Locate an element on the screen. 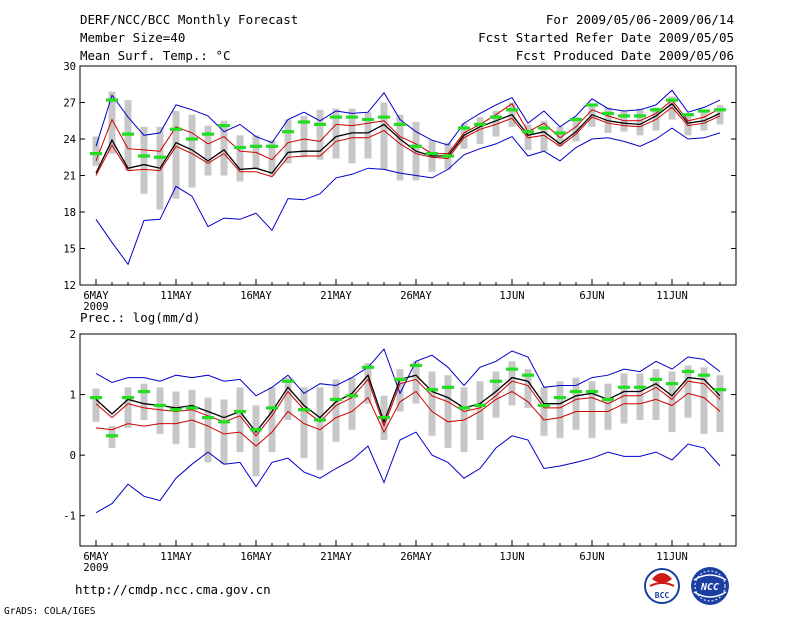 The width and height of the screenshot is (800, 618). ncc-logo: NCC is located at coordinates (710, 586).